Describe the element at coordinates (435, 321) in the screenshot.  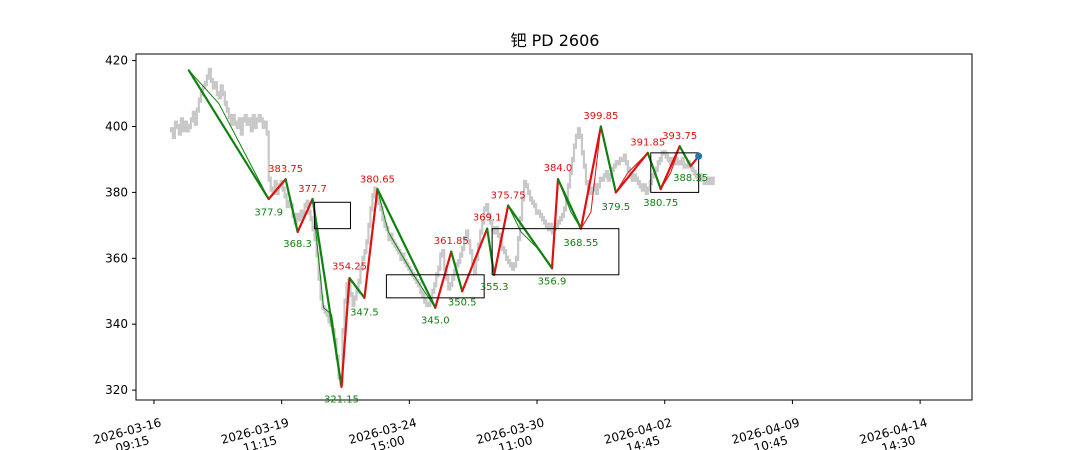
I see `pivot-low-label: 345.0` at that location.